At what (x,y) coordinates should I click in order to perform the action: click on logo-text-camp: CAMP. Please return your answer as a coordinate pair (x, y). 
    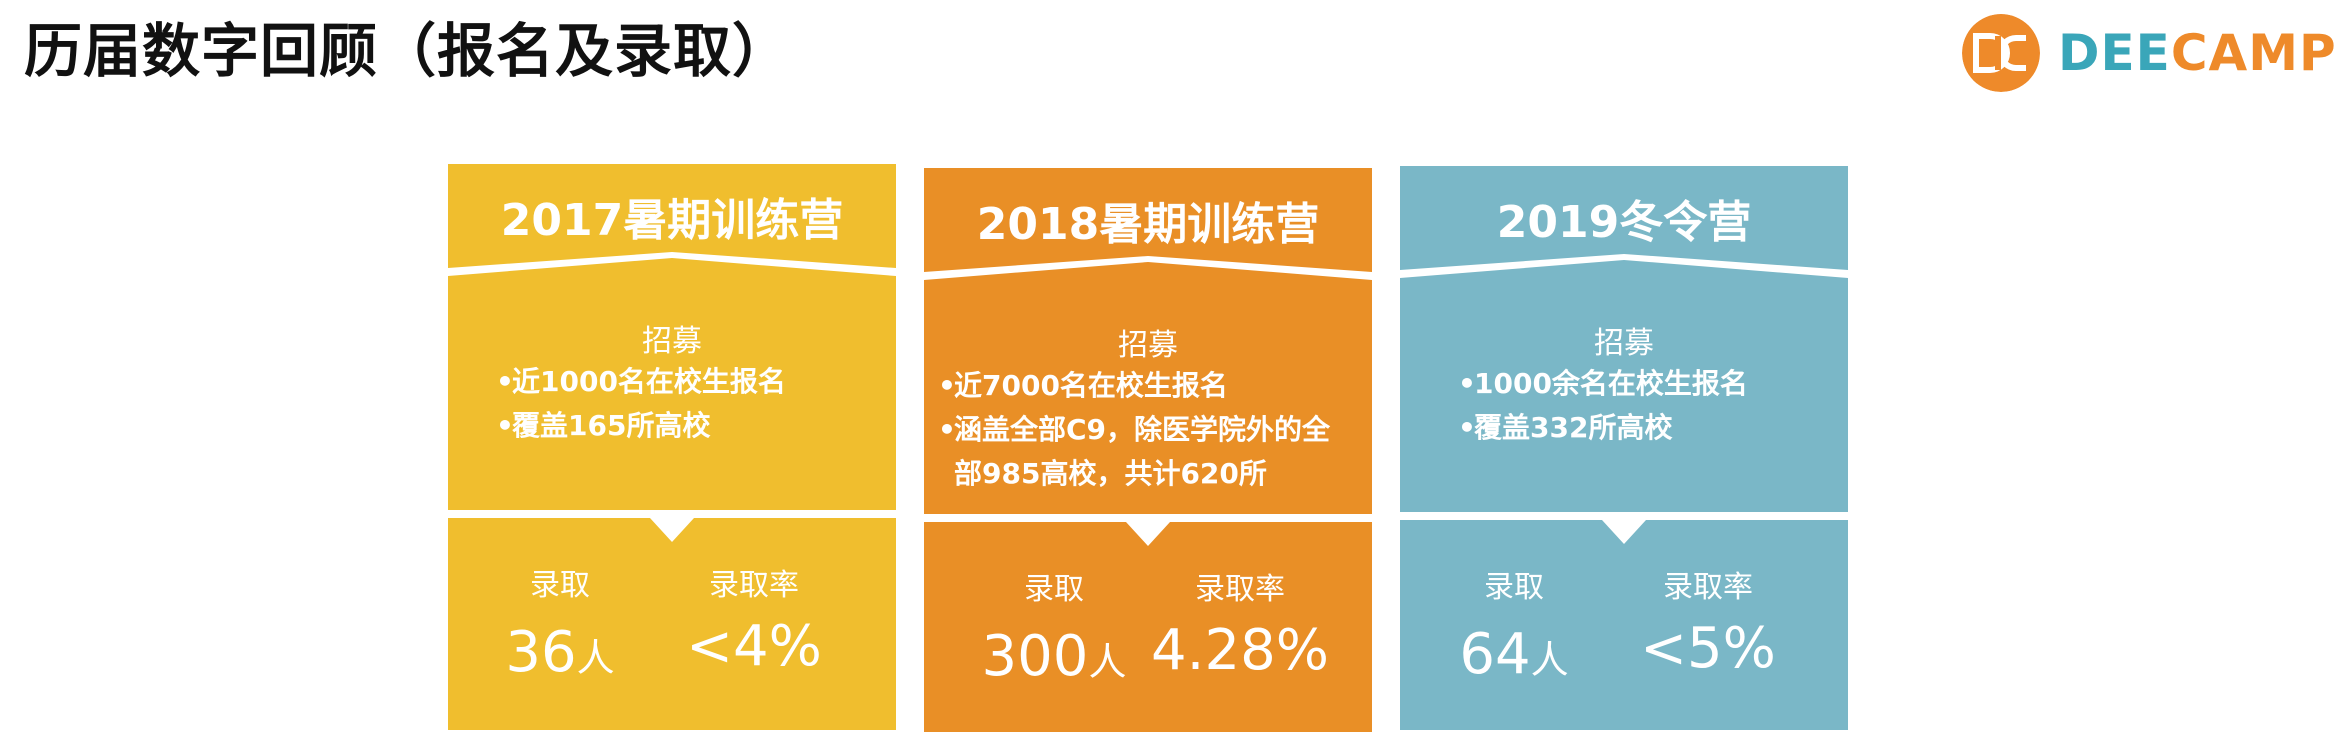
    Looking at the image, I should click on (2253, 53).